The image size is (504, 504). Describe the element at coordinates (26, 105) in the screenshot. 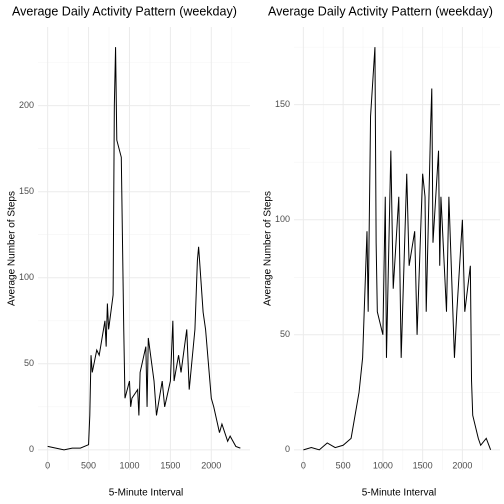

I see `y-tick-label: 200` at that location.